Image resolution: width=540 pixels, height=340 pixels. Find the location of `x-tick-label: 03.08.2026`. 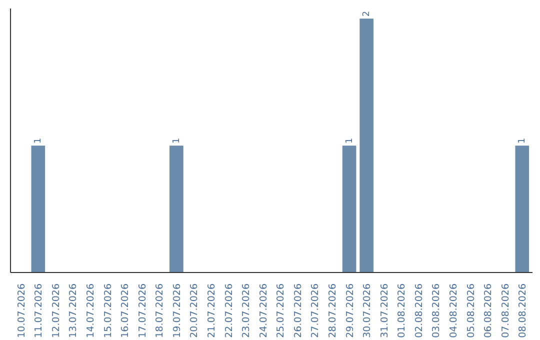

x-tick-label: 03.08.2026 is located at coordinates (436, 310).